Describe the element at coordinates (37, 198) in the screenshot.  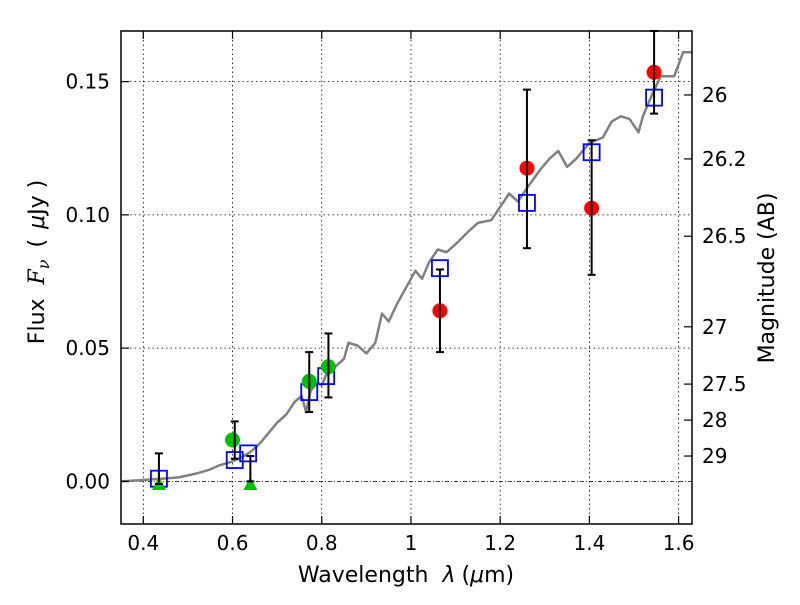
I see `y-axis-label-unit-rest: Jy )` at that location.